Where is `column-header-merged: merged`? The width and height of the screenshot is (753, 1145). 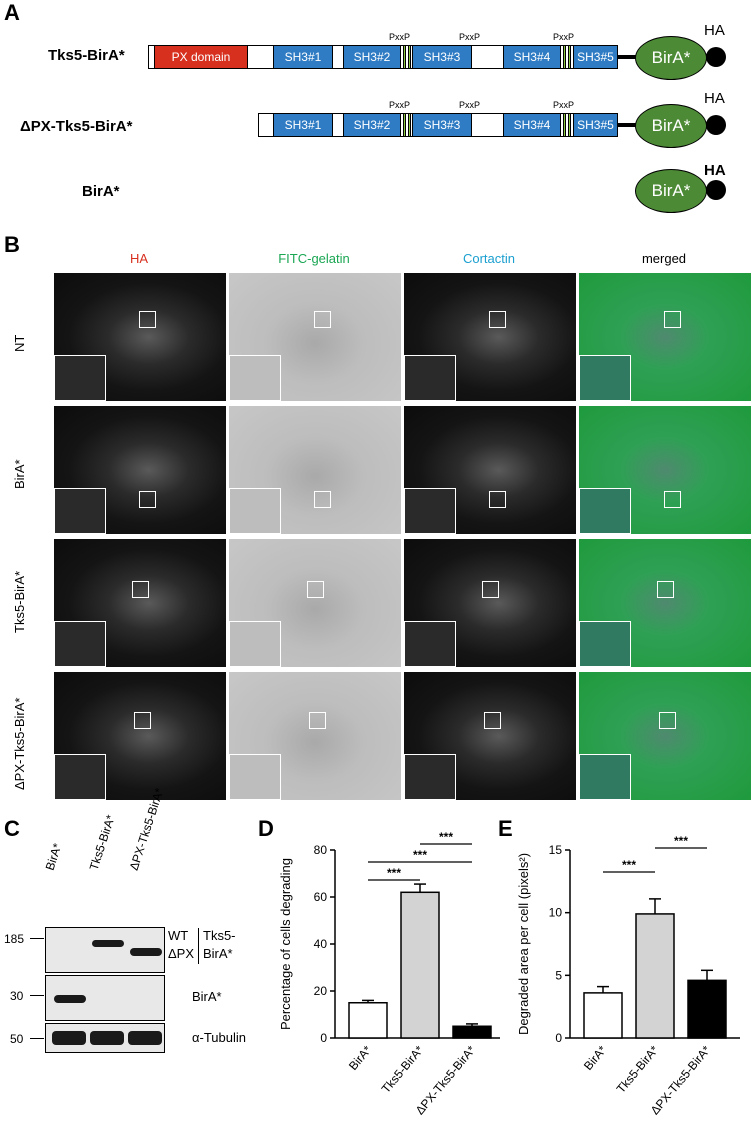 column-header-merged: merged is located at coordinates (664, 258).